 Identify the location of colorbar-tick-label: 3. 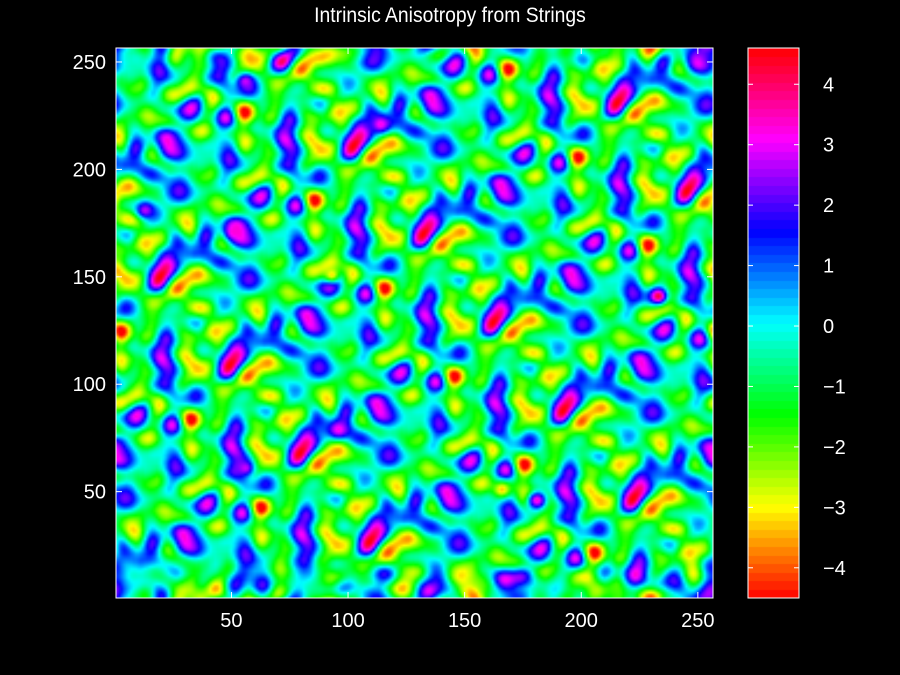
(828, 146).